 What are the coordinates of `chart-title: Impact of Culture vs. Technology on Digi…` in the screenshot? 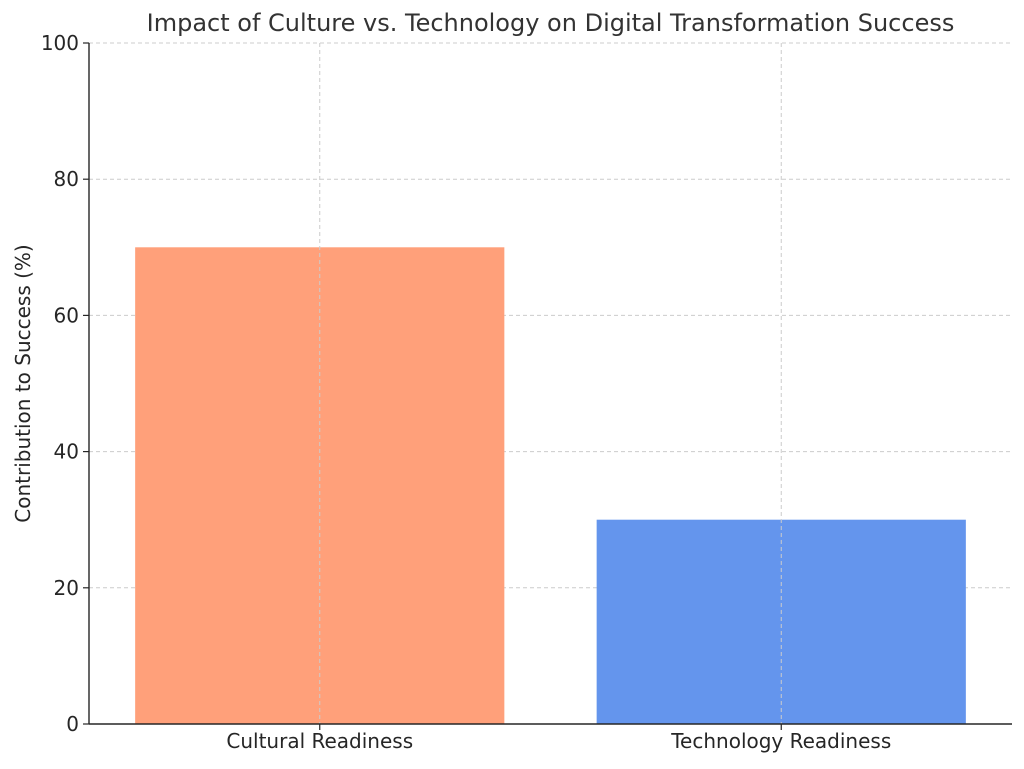 It's located at (551, 23).